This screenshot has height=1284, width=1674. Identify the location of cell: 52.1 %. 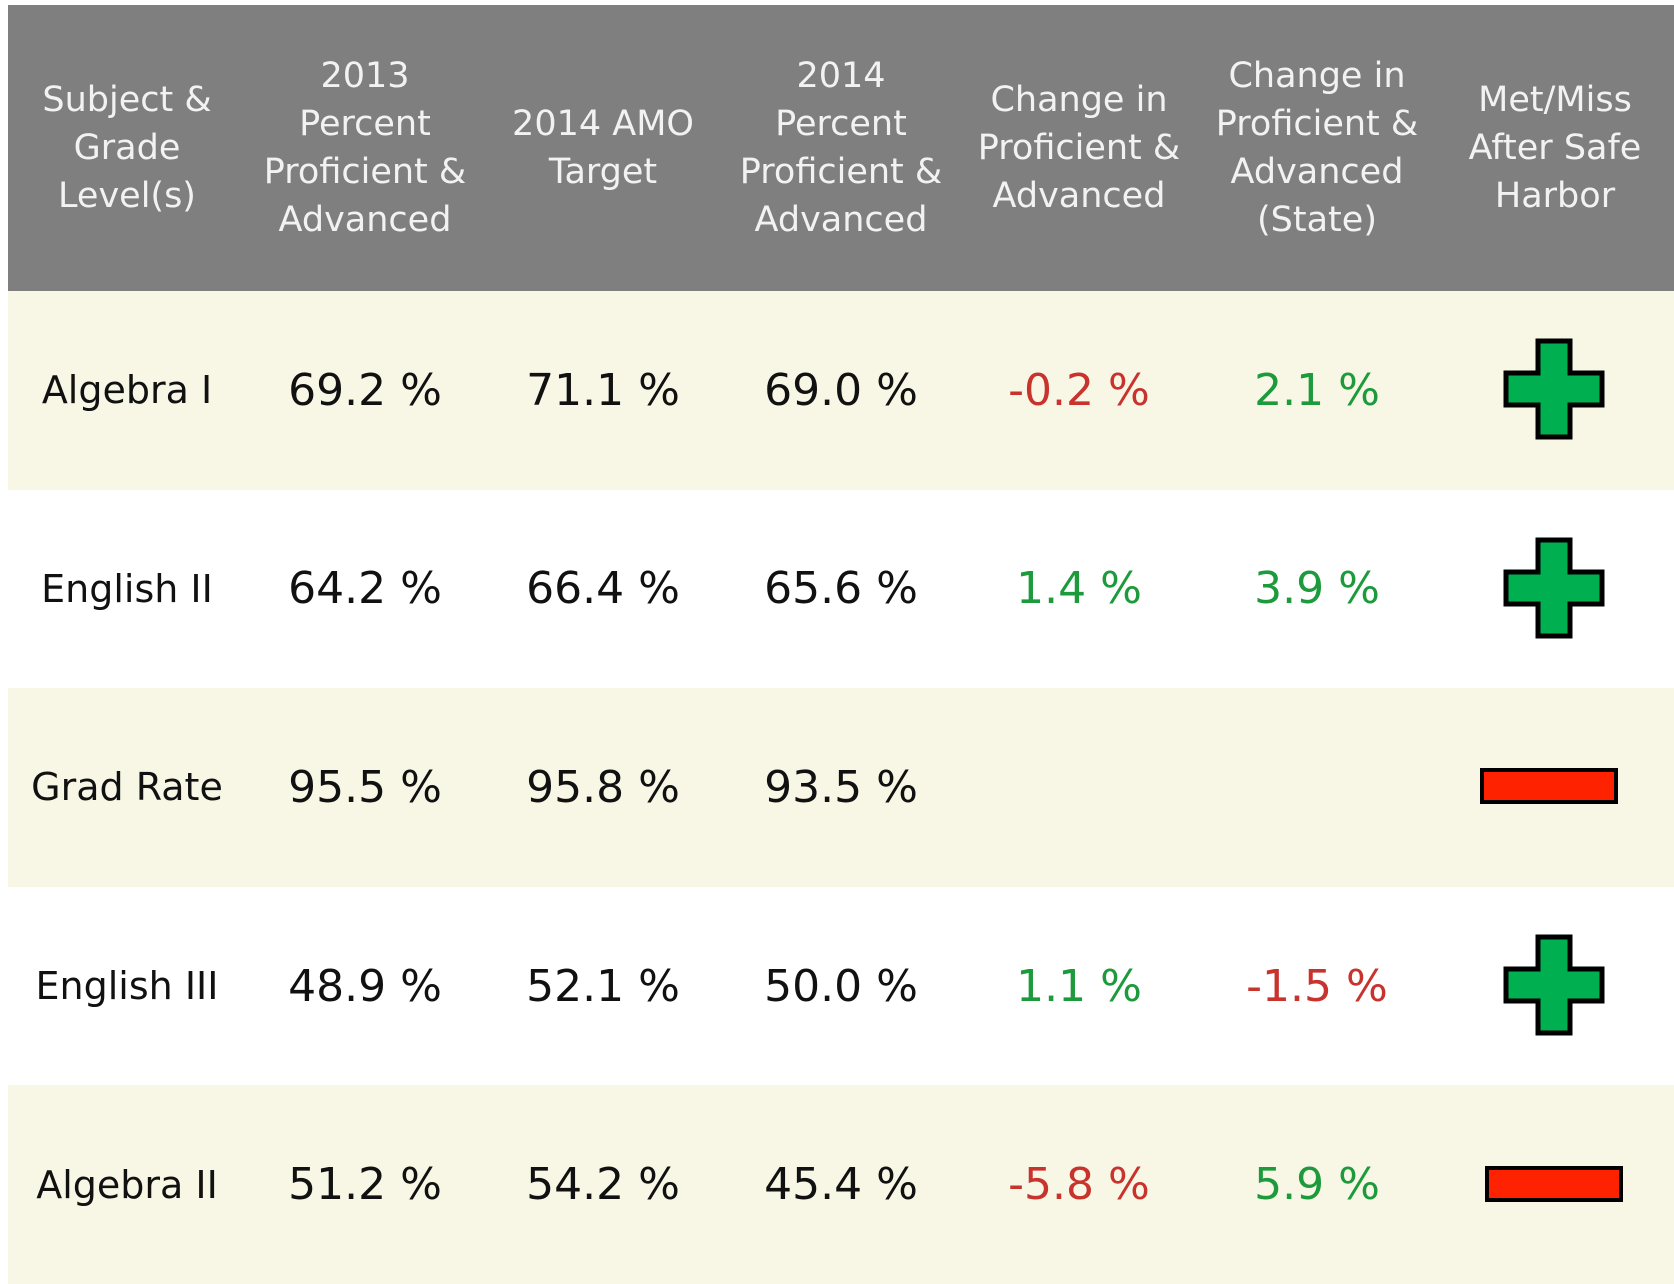
(603, 986).